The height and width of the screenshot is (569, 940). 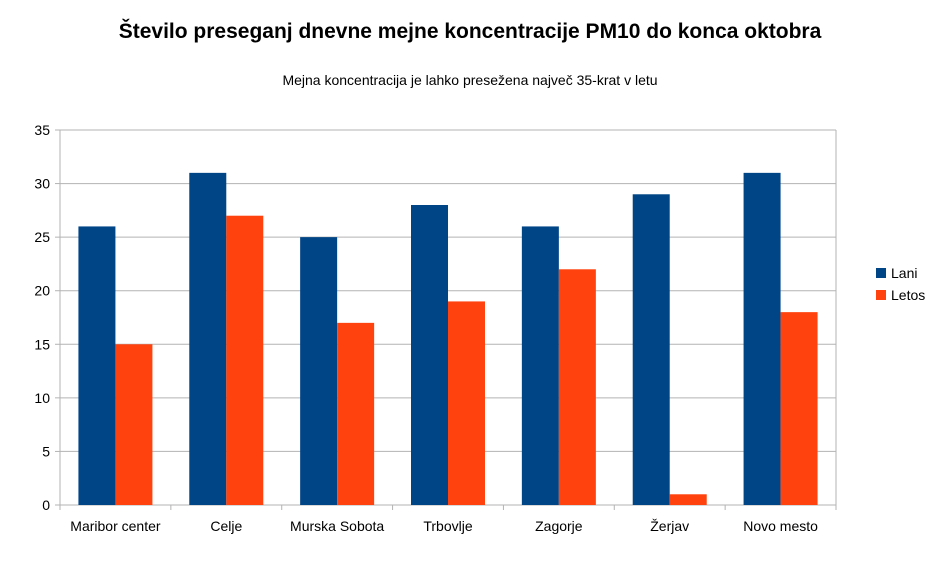 What do you see at coordinates (337, 526) in the screenshot?
I see `x-tick-label-2: Murska Sobota` at bounding box center [337, 526].